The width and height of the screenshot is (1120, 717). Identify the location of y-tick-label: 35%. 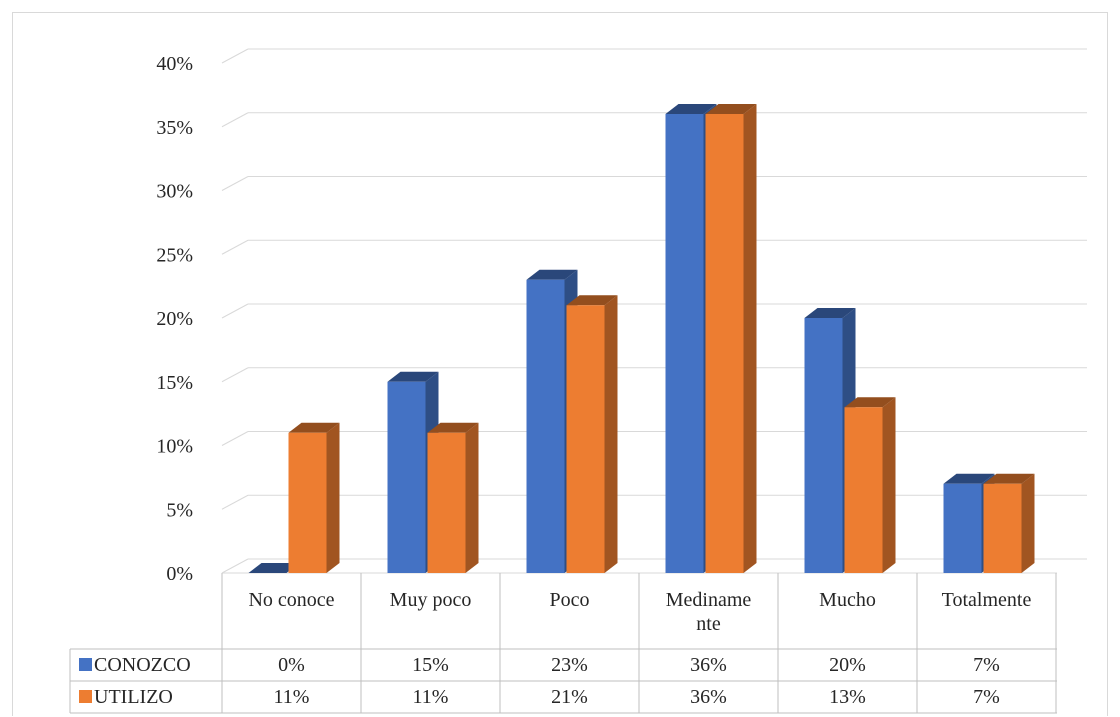
(174, 128).